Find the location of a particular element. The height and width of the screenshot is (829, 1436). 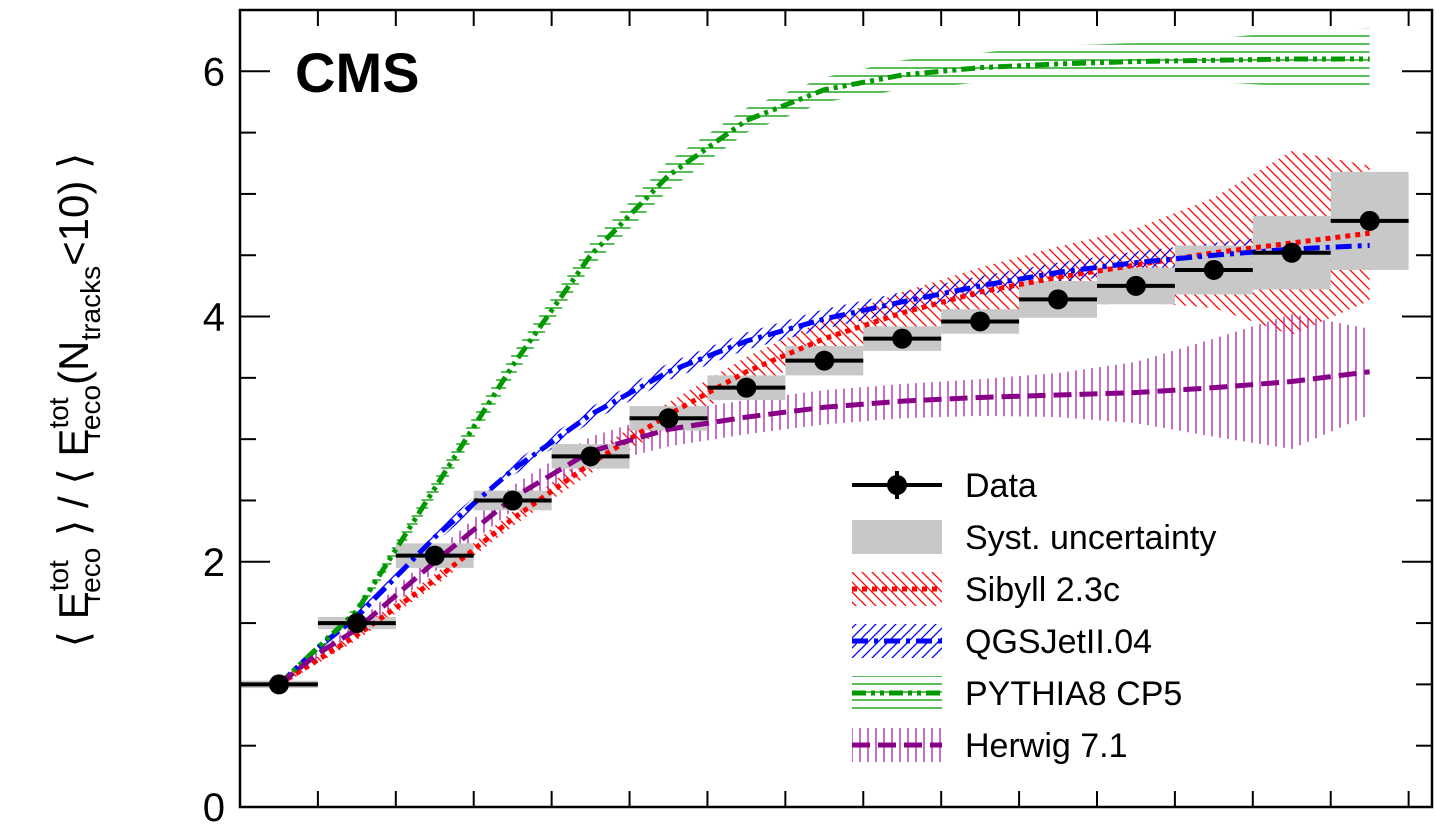

legend-label-data: Data is located at coordinates (1001, 486).